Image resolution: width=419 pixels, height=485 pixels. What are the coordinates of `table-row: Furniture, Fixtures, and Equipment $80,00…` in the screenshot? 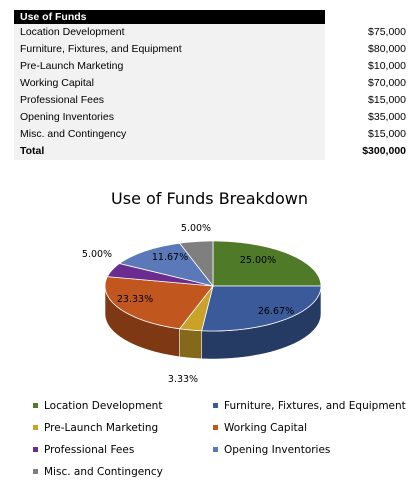 It's located at (210, 49).